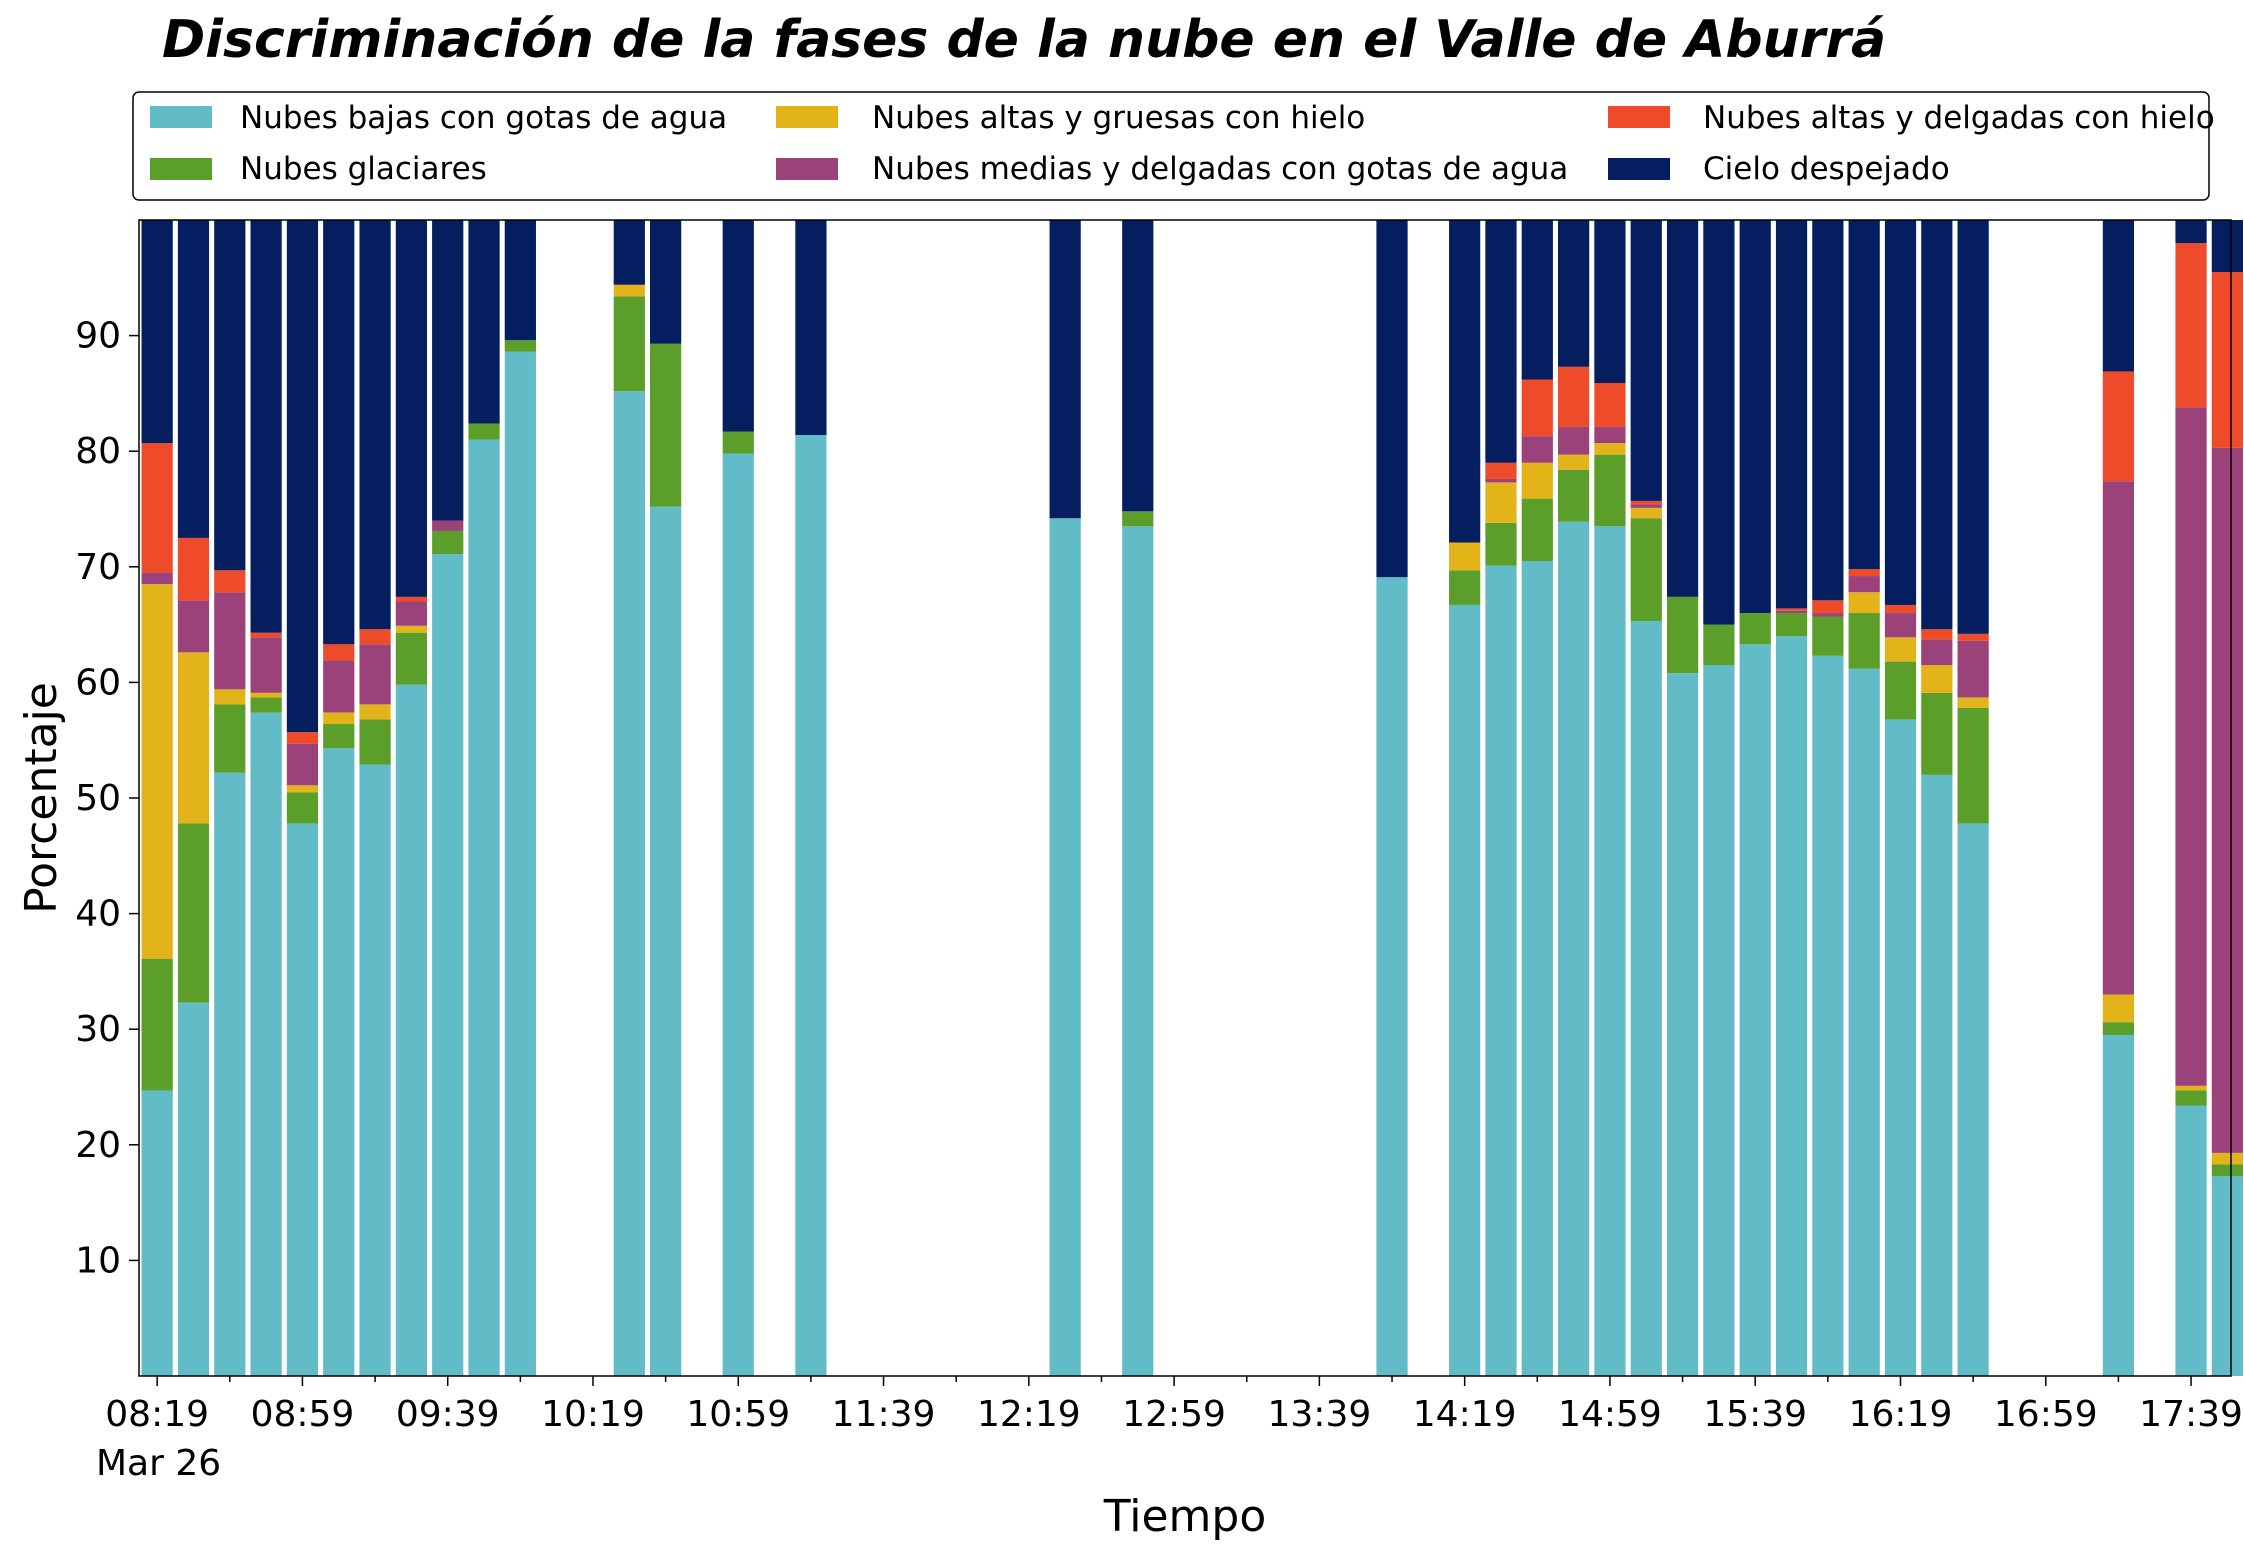 Image resolution: width=2244 pixels, height=1559 pixels. Describe the element at coordinates (181, 169) in the screenshot. I see `legend-swatch-glaciares` at that location.